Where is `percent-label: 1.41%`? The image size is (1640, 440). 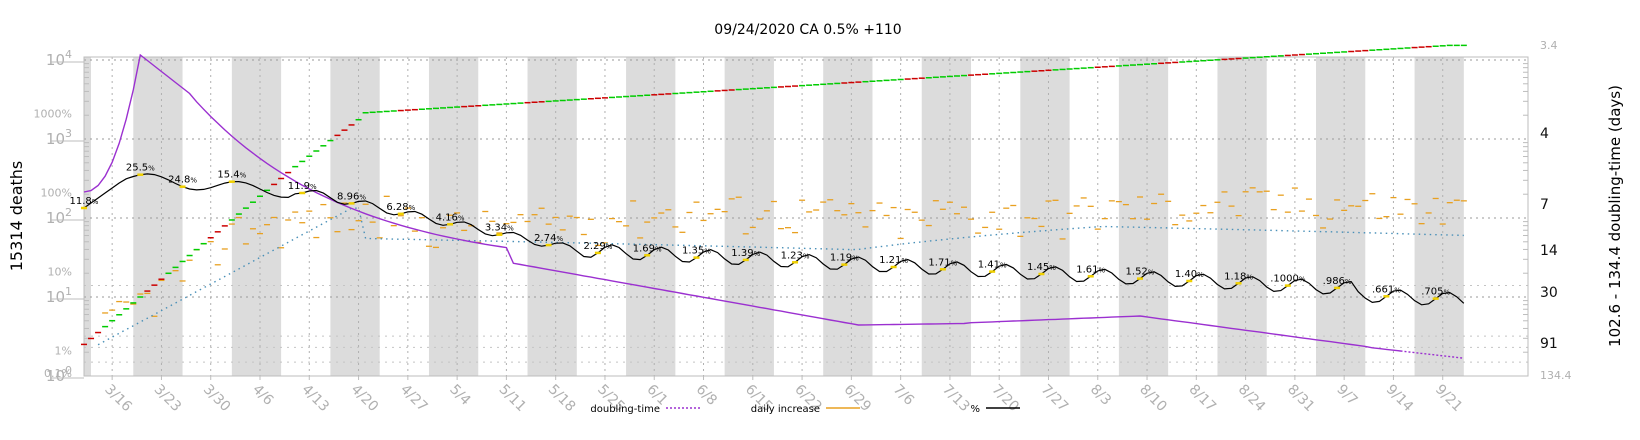 percent-label: 1.41% is located at coordinates (992, 265).